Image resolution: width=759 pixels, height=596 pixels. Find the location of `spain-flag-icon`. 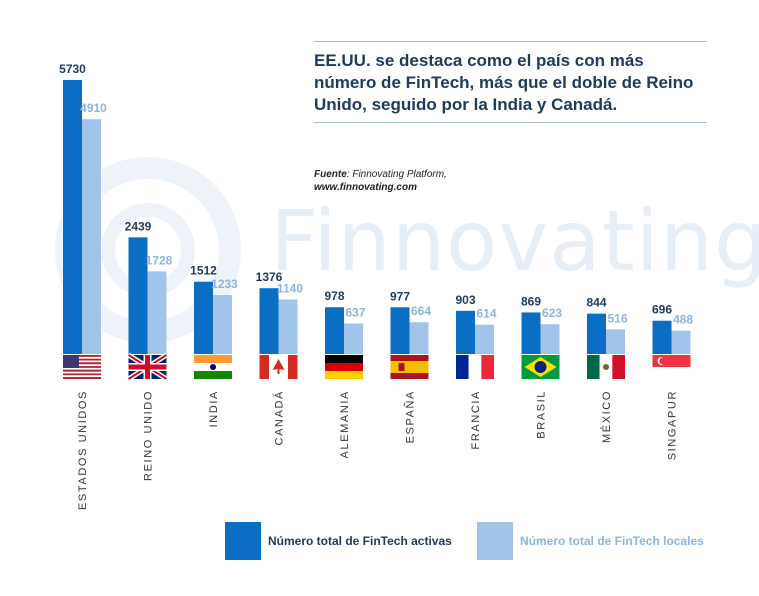

spain-flag-icon is located at coordinates (409, 367).